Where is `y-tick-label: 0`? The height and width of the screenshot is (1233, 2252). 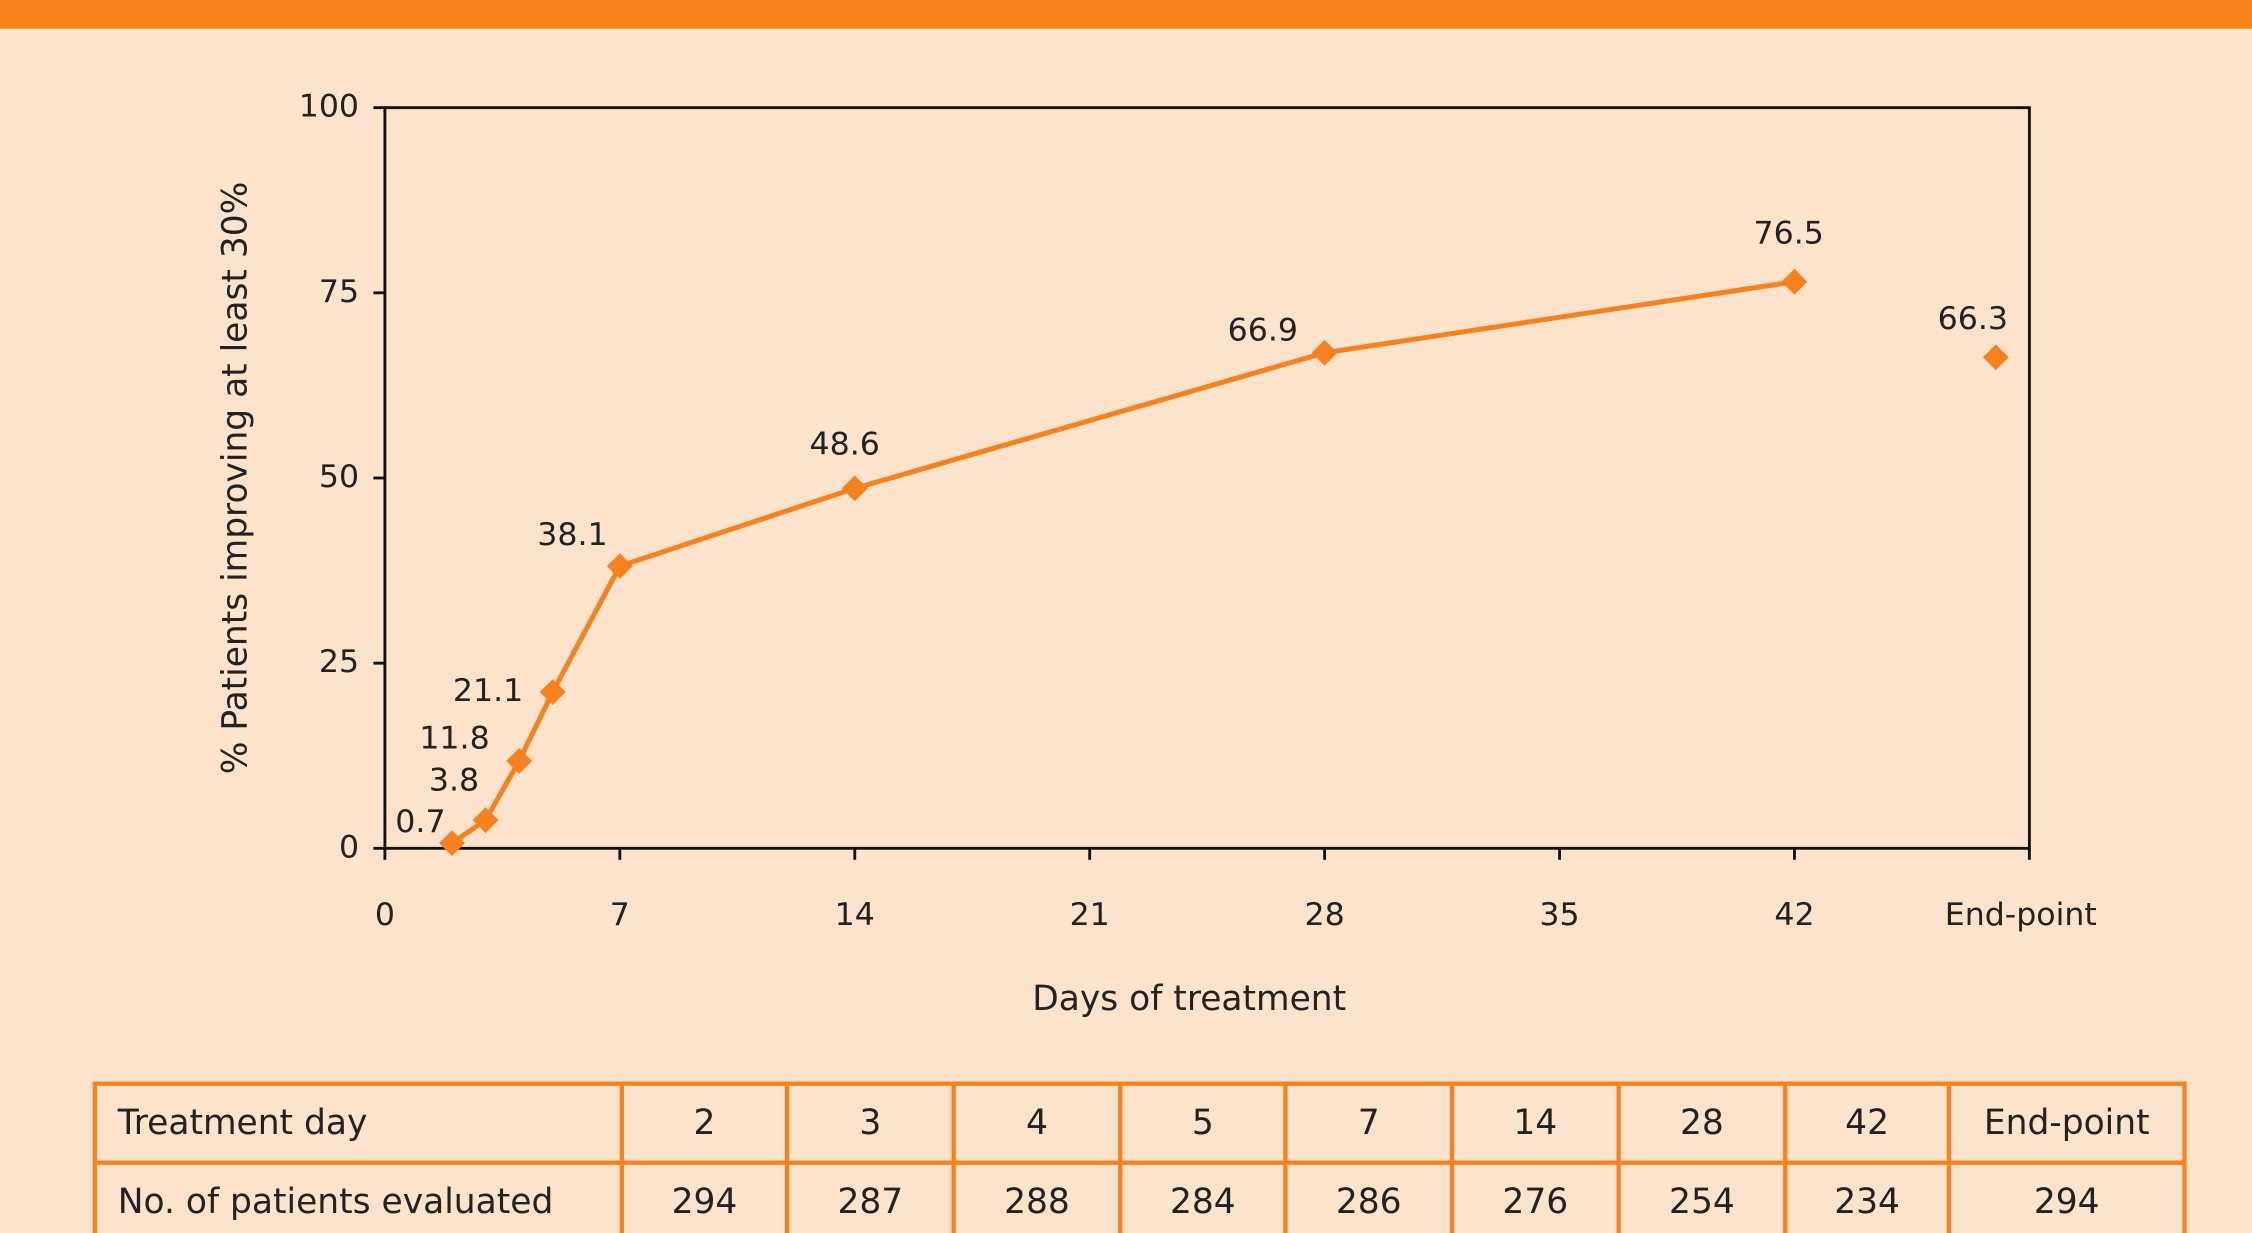 y-tick-label: 0 is located at coordinates (349, 847).